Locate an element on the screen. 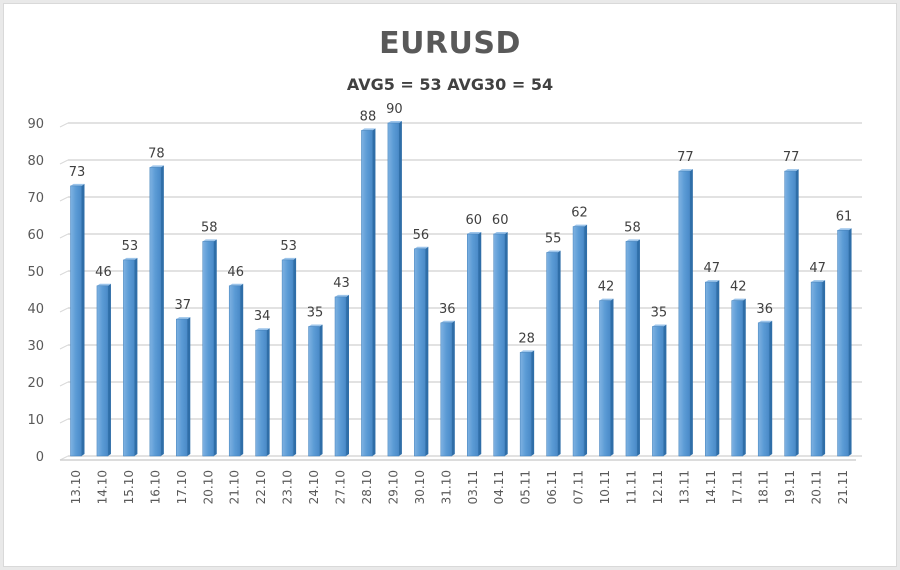 The image size is (900, 570). x-tick-label: 29.10 is located at coordinates (393, 487).